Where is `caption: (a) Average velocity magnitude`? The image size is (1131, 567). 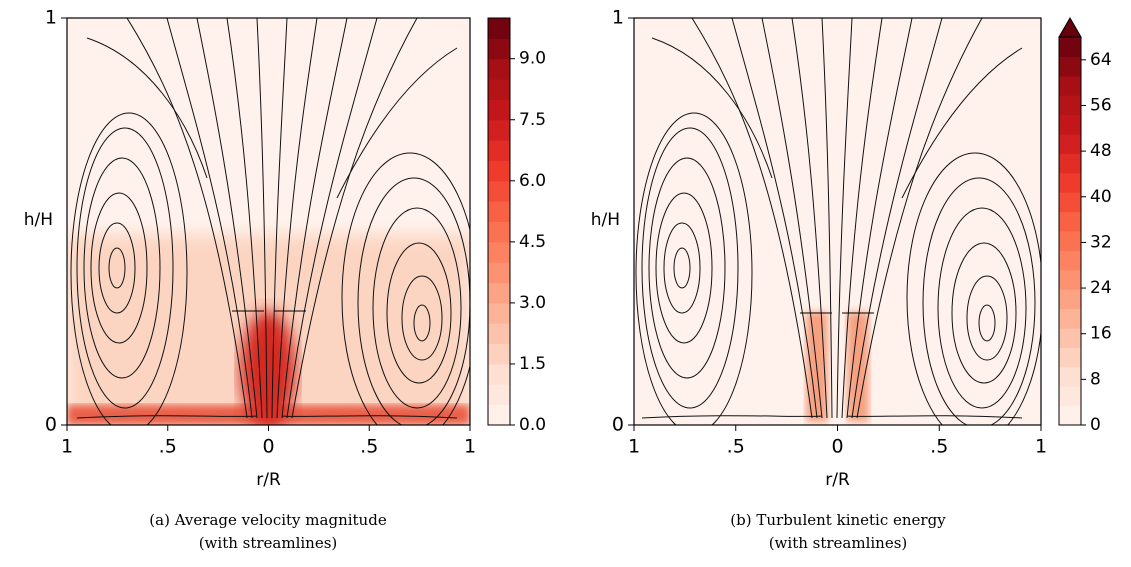
caption: (a) Average velocity magnitude is located at coordinates (268, 520).